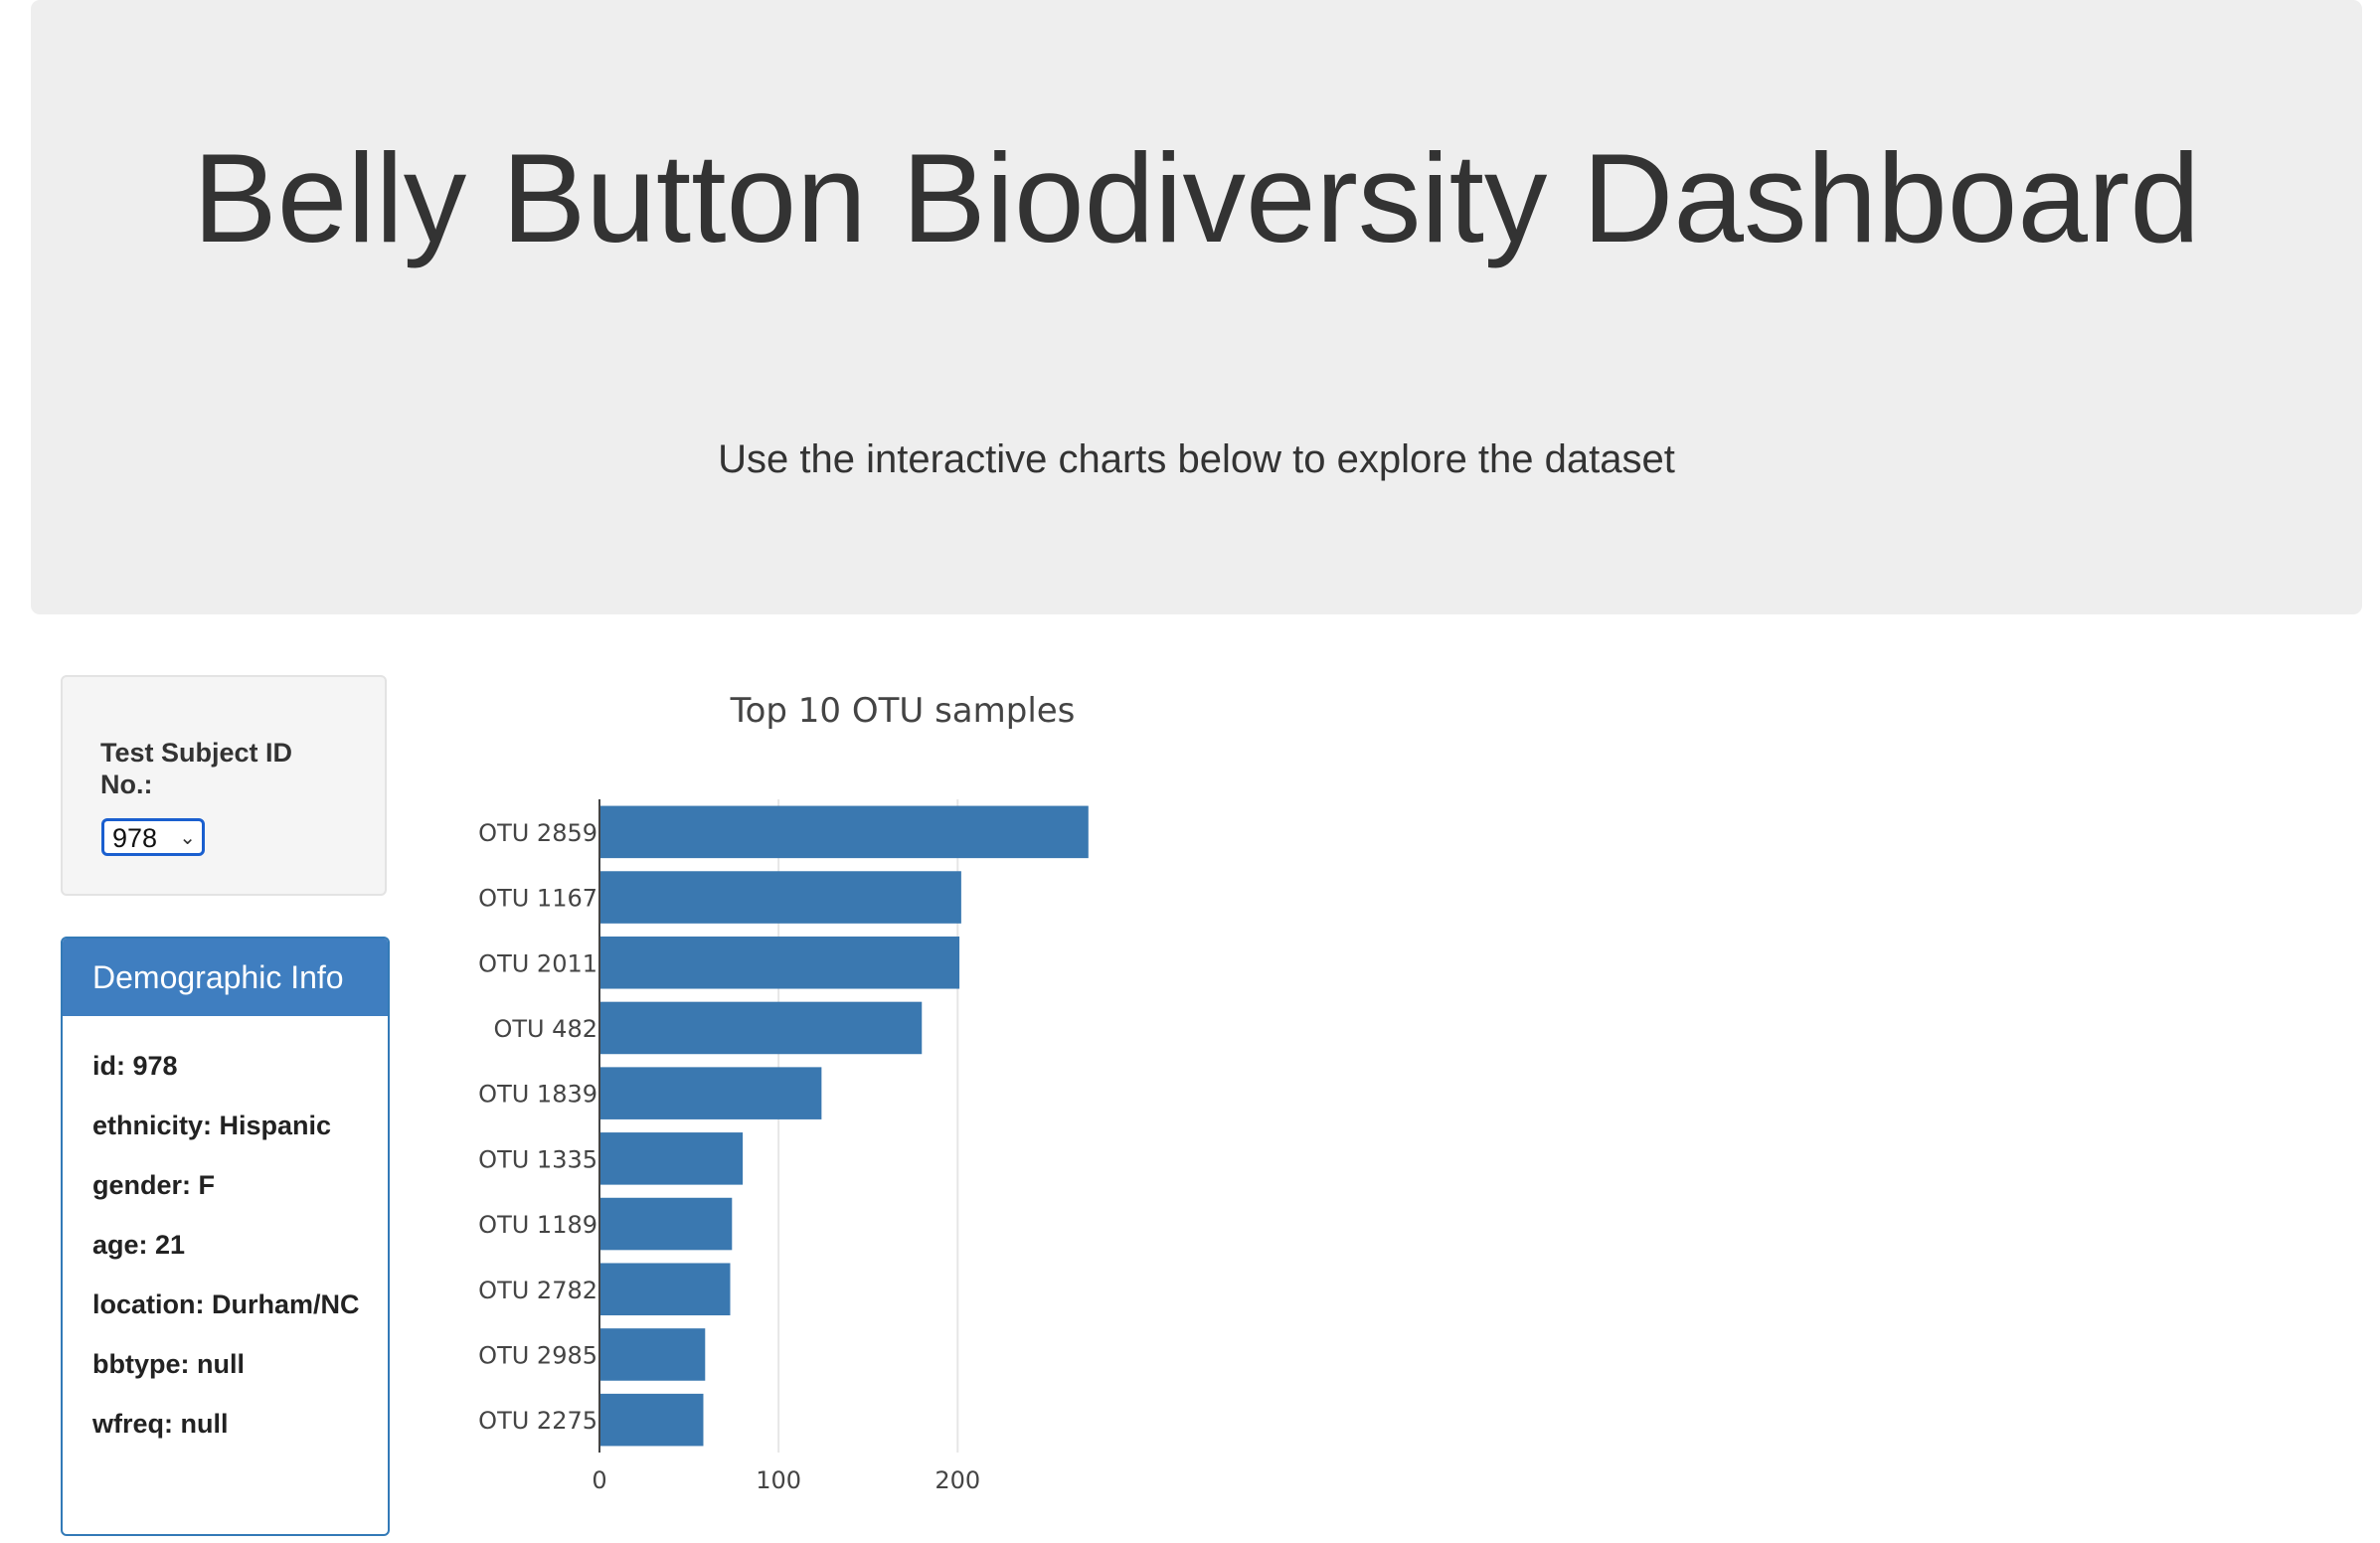  What do you see at coordinates (957, 1478) in the screenshot?
I see `x-tick-label: 200` at bounding box center [957, 1478].